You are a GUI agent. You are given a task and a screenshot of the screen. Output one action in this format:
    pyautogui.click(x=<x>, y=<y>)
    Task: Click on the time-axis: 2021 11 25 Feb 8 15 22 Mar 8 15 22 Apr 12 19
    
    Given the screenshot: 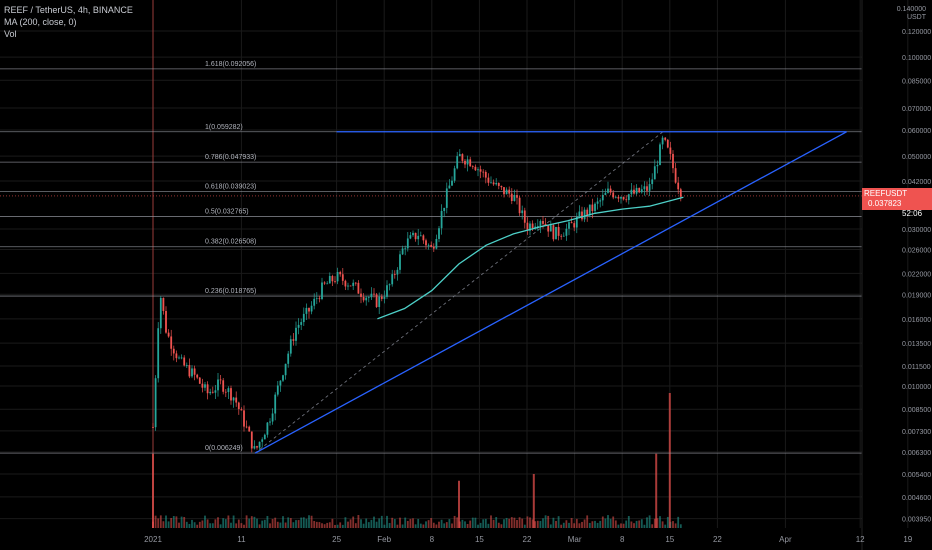 What is the action you would take?
    pyautogui.click(x=528, y=539)
    